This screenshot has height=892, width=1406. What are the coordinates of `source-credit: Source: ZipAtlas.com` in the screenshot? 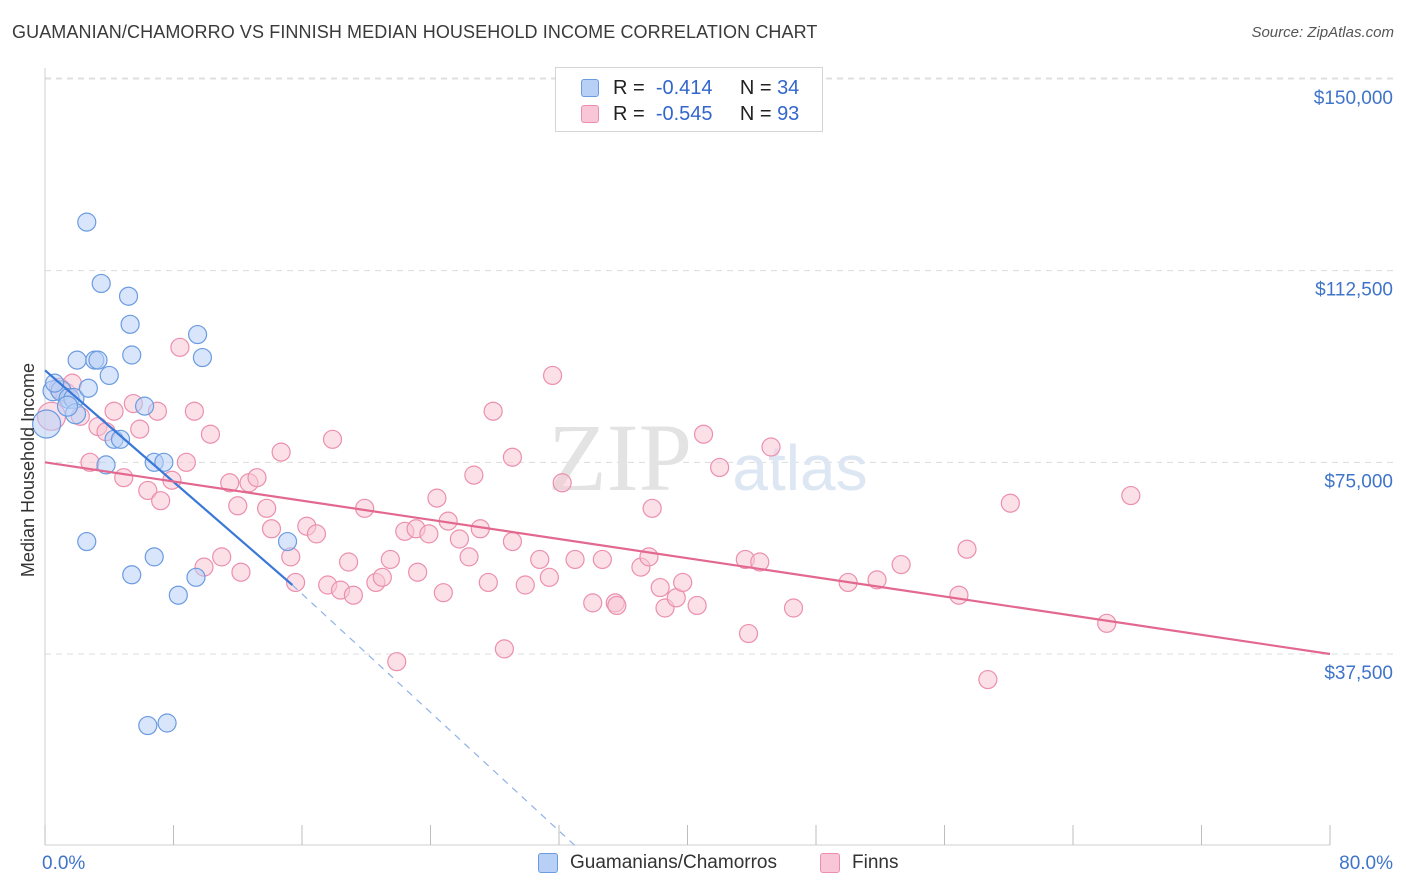 It's located at (1322, 32).